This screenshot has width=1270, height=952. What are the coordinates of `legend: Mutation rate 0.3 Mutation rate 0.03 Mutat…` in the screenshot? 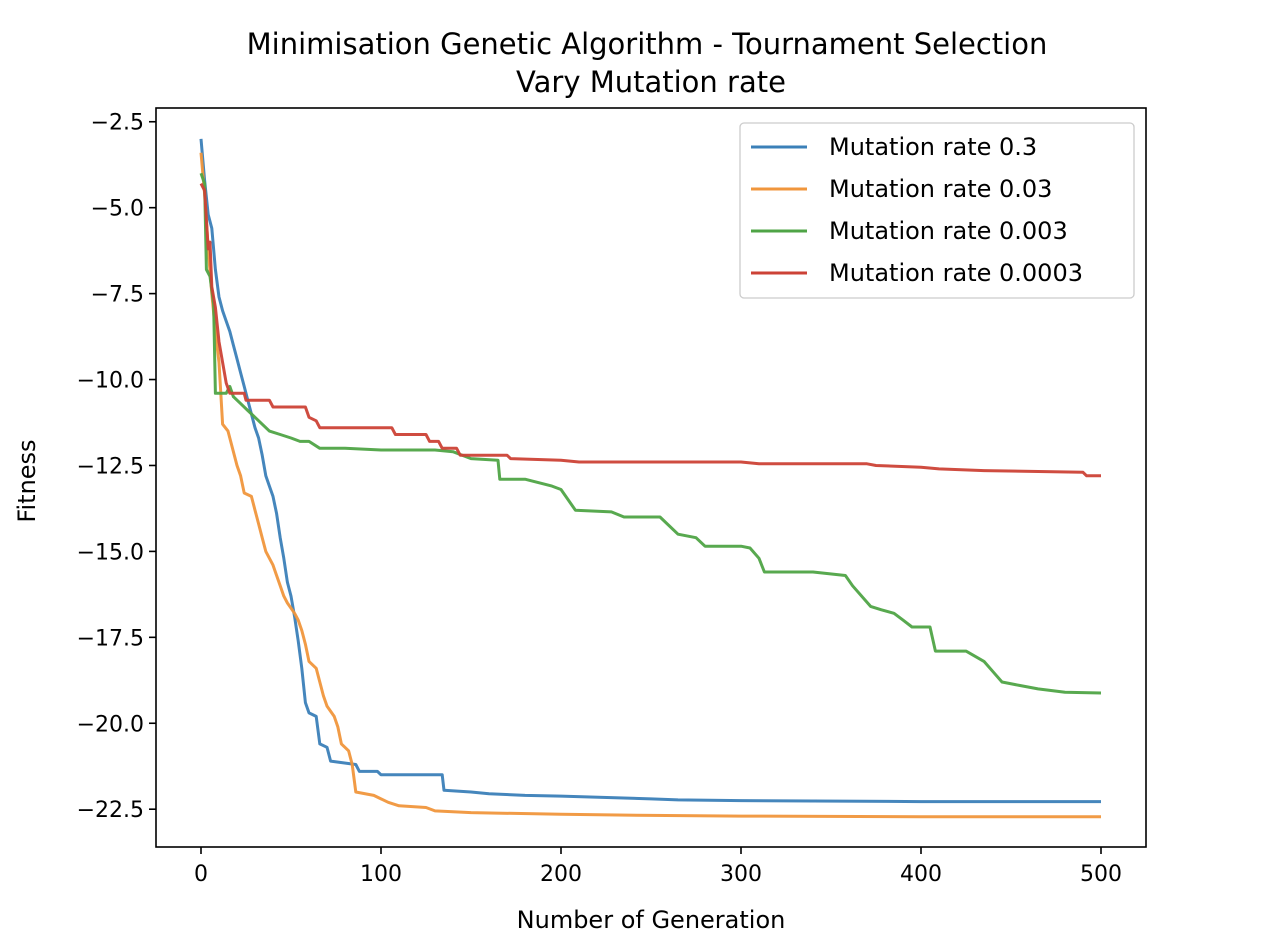 It's located at (937, 210).